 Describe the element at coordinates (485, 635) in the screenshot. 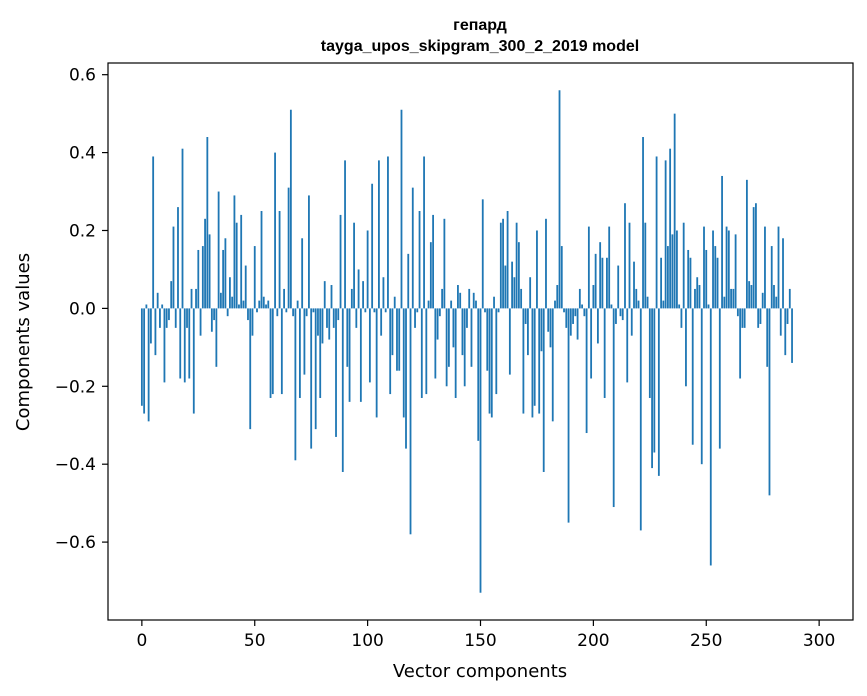

I see `x-axis-ticks: 0 50 100 150 200 250 300` at that location.